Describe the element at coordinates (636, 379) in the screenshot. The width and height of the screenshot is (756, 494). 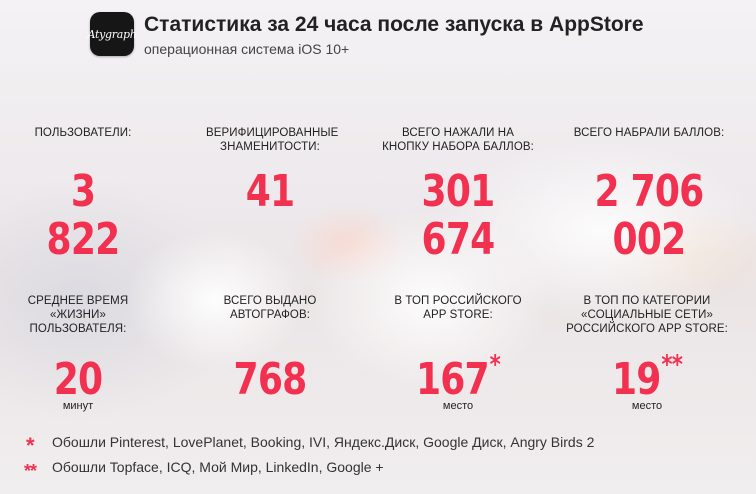
I see `stat-value: 19` at that location.